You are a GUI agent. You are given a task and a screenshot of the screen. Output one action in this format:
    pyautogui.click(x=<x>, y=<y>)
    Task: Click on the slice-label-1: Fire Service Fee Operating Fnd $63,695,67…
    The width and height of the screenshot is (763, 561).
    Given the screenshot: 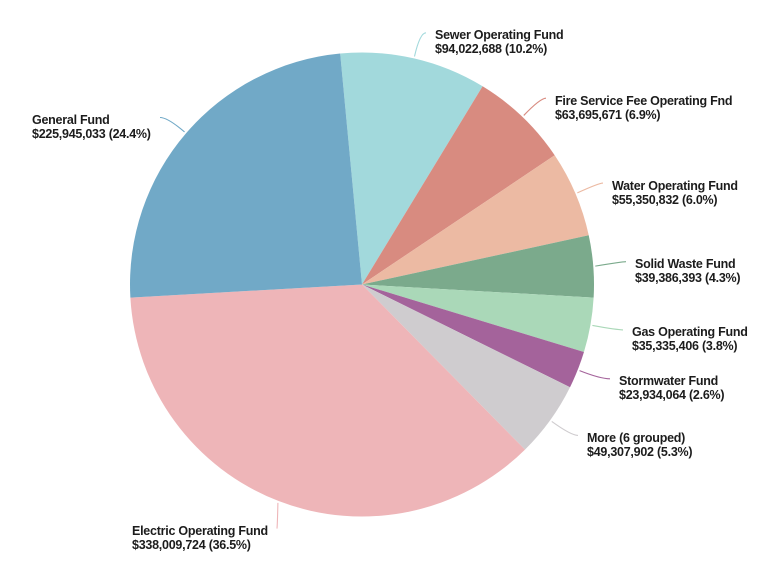 What is the action you would take?
    pyautogui.click(x=644, y=107)
    